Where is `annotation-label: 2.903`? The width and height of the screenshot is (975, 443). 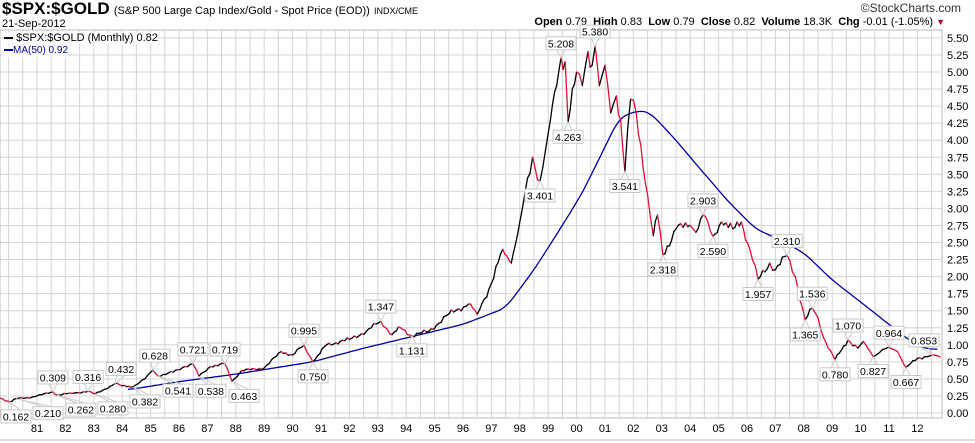 annotation-label: 2.903 is located at coordinates (703, 202).